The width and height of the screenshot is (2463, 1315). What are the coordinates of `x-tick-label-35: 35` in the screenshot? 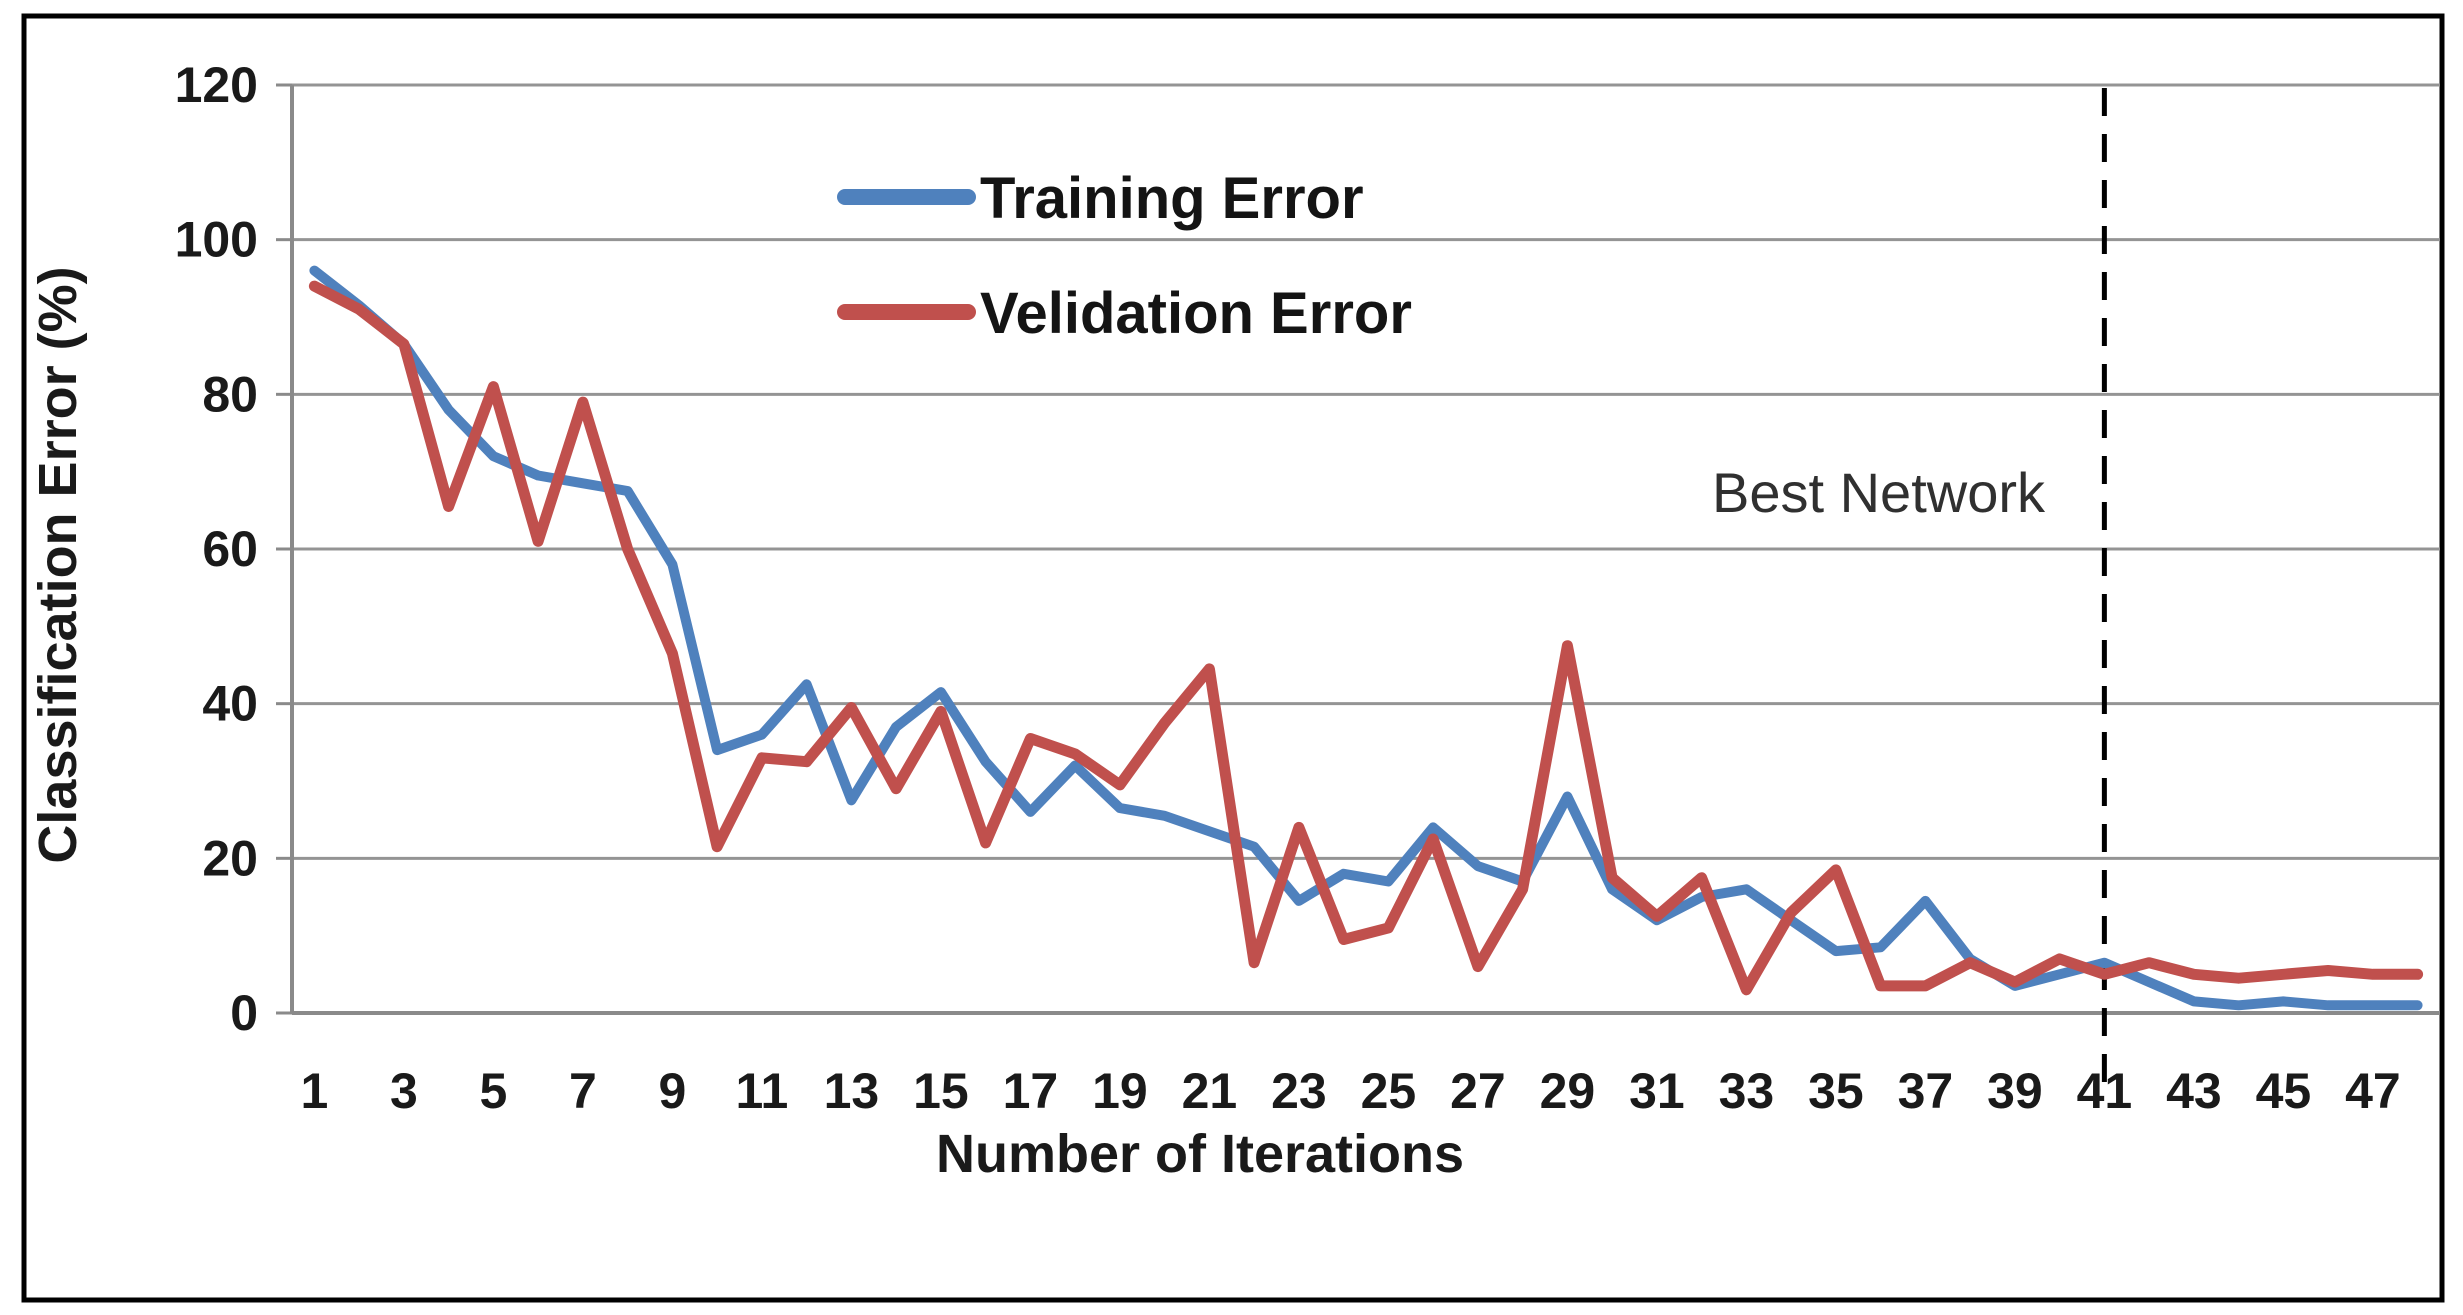 It's located at (1836, 1091).